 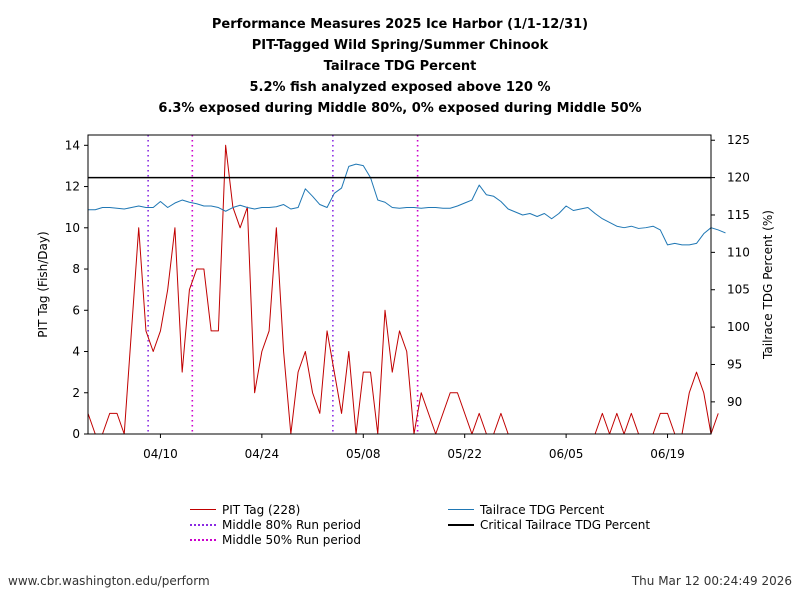 I want to click on legend-label-middle-80: Middle 80% Run period, so click(x=291, y=524).